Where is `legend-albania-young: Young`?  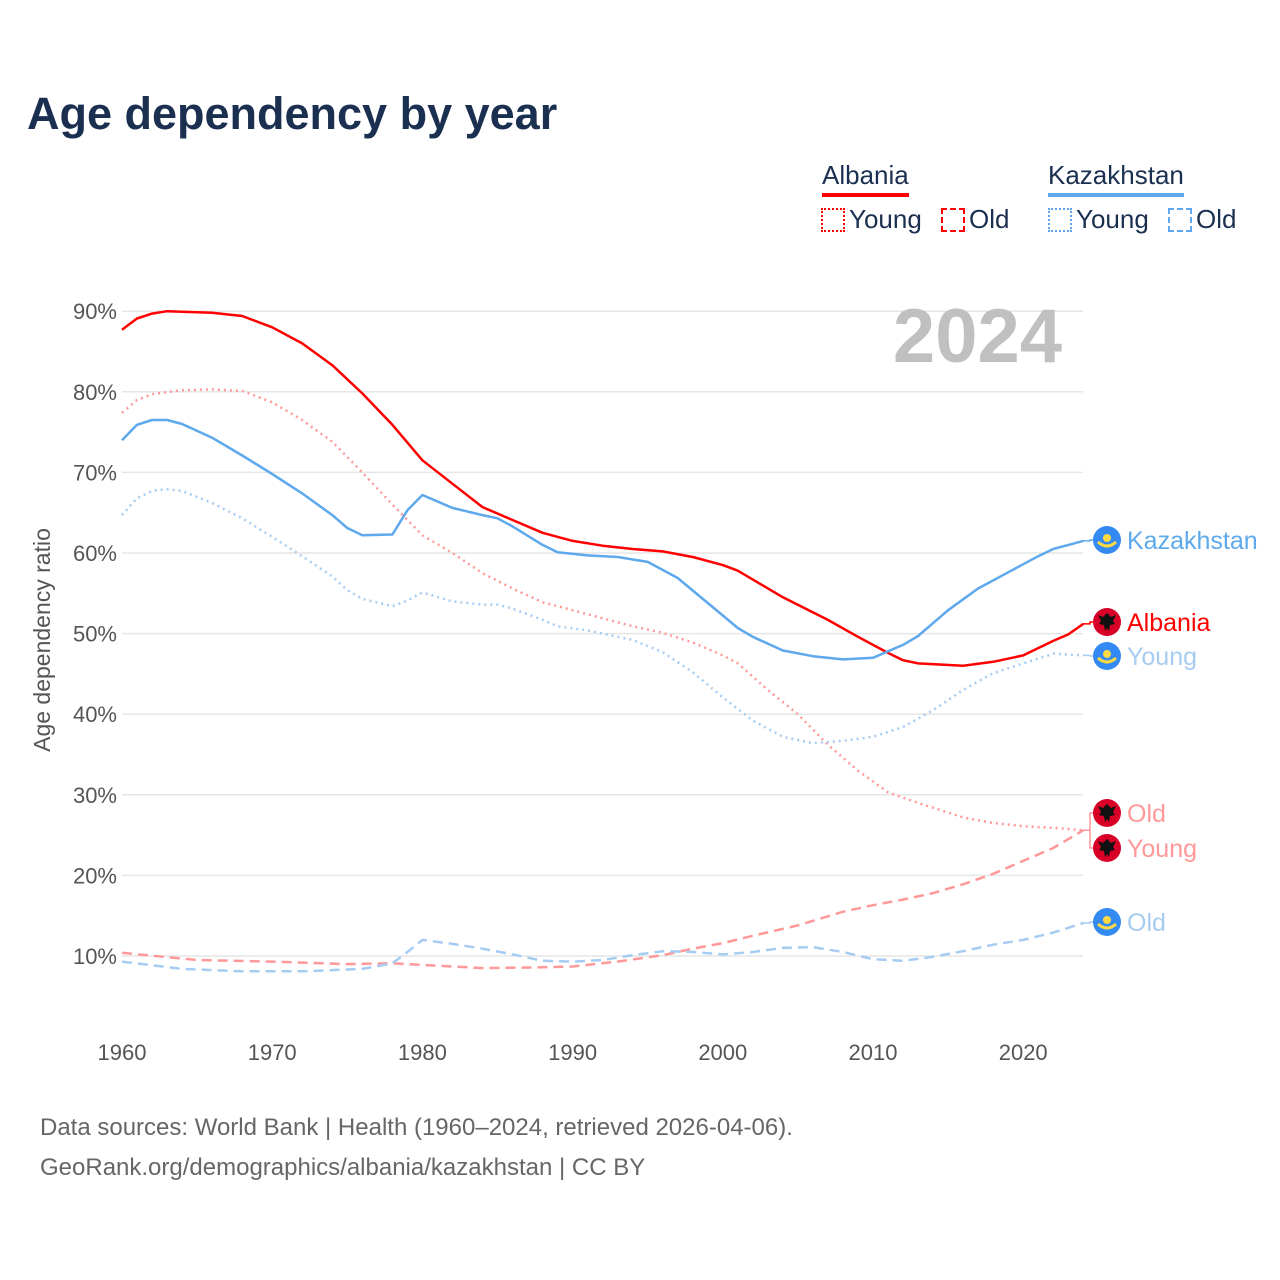 legend-albania-young: Young is located at coordinates (871, 219).